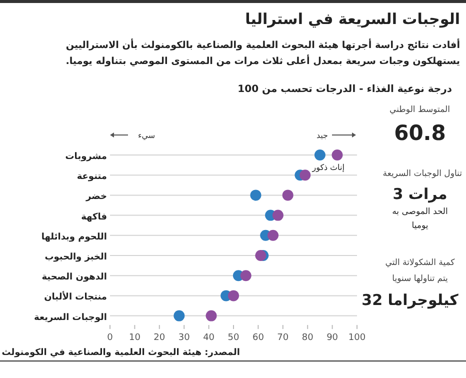  What do you see at coordinates (337, 167) in the screenshot?
I see `series-label: إناث` at bounding box center [337, 167].